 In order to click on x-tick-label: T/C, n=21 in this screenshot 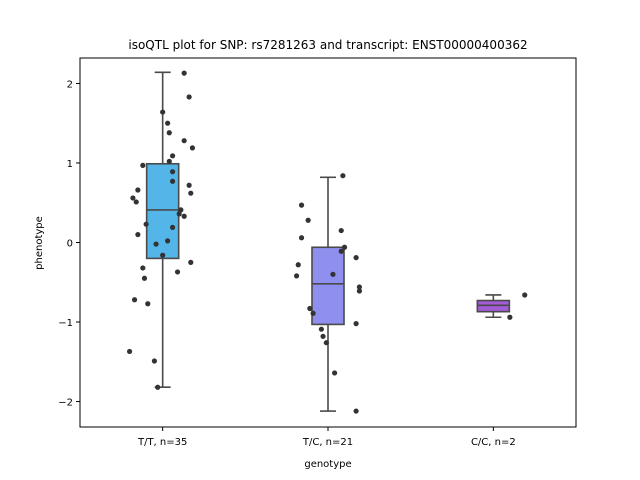, I will do `click(327, 442)`.